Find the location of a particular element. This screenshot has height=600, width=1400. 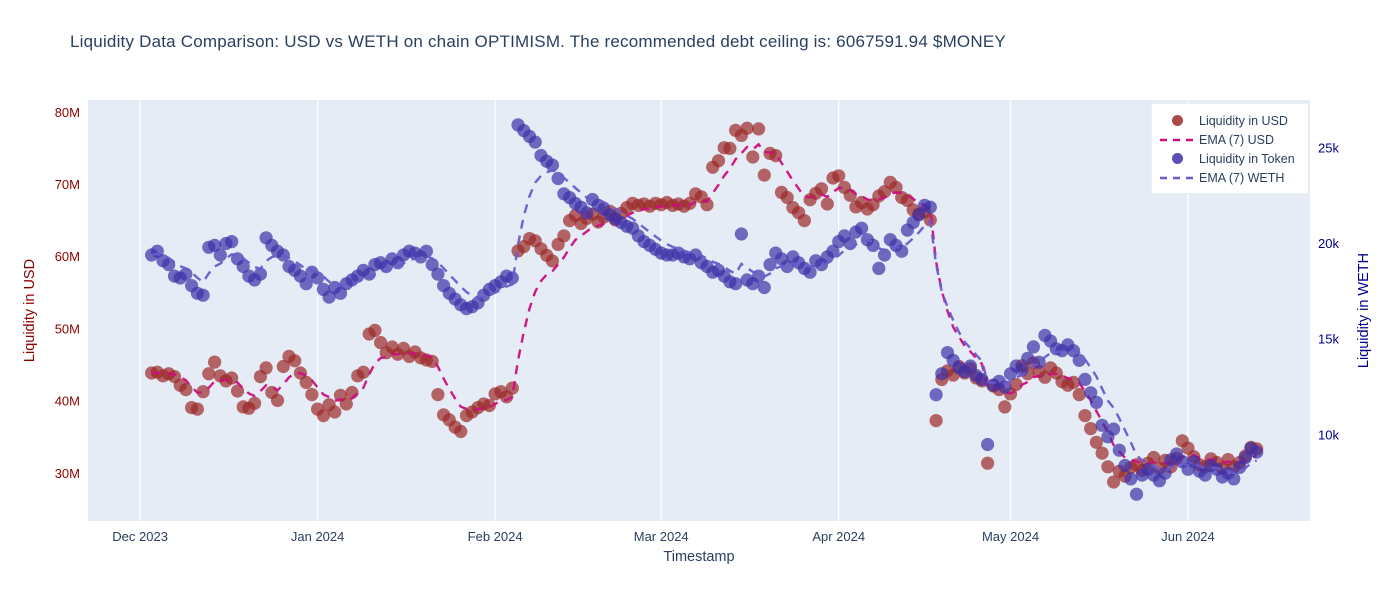

legend-item-liquidity-usd: Liquidity in USD is located at coordinates (1230, 120).